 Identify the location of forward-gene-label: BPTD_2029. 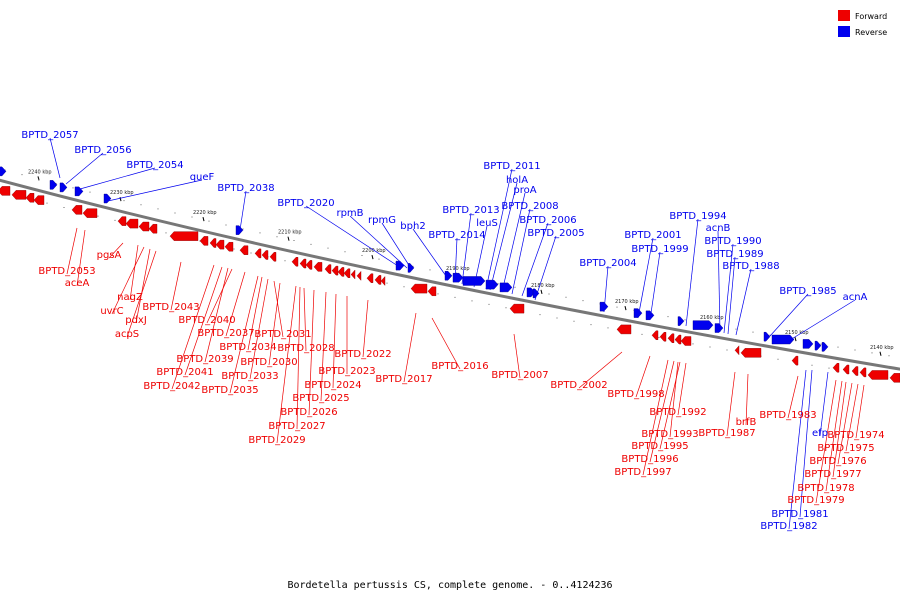
(276, 440).